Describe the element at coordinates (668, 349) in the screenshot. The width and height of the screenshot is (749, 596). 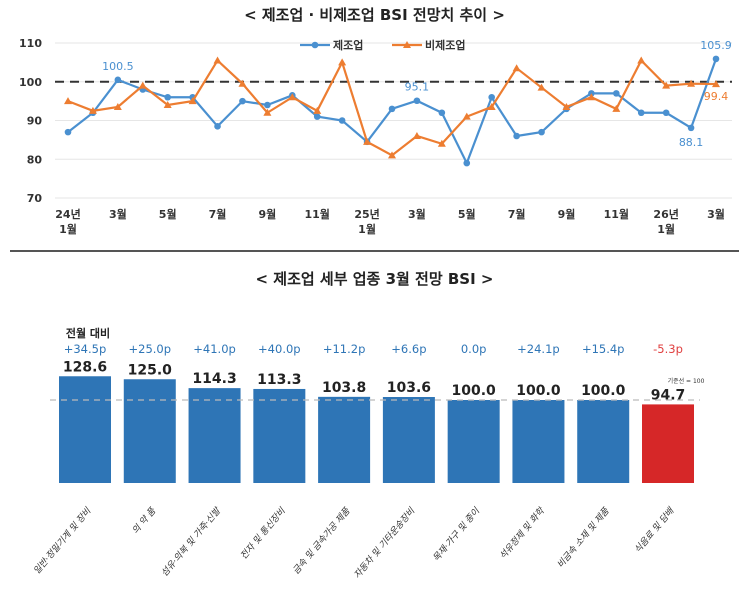
I see `change-label: -5.3p` at that location.